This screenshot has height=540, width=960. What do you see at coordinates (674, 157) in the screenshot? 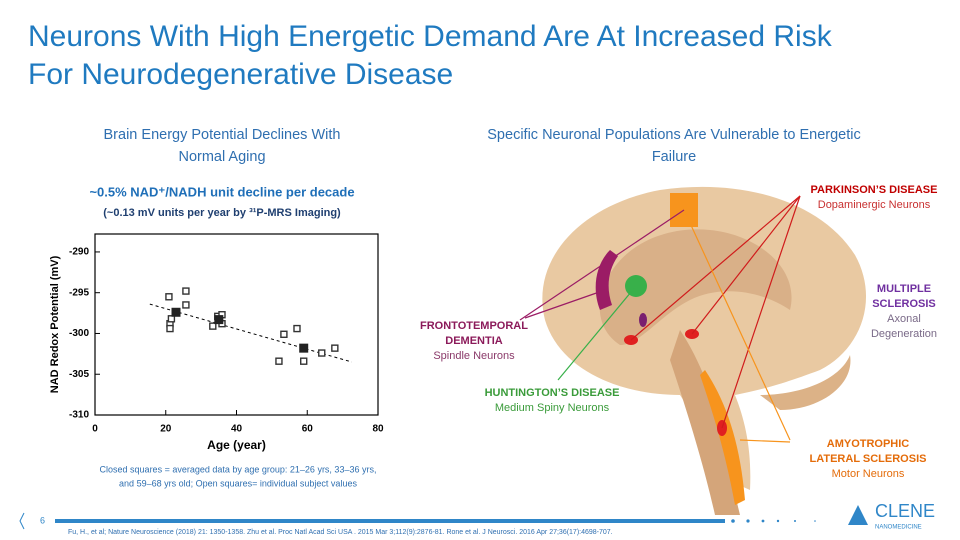
I see `panel-heading: Failure` at bounding box center [674, 157].